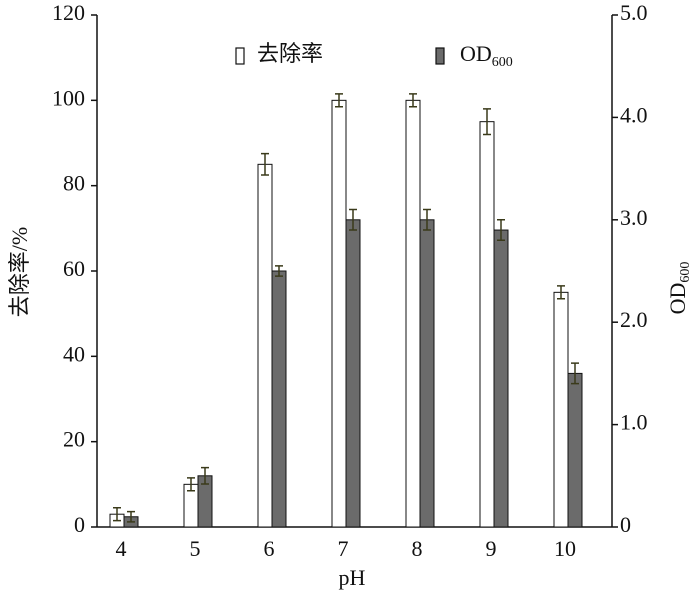 The image size is (700, 601). I want to click on x-tick-label: 4, so click(121, 548).